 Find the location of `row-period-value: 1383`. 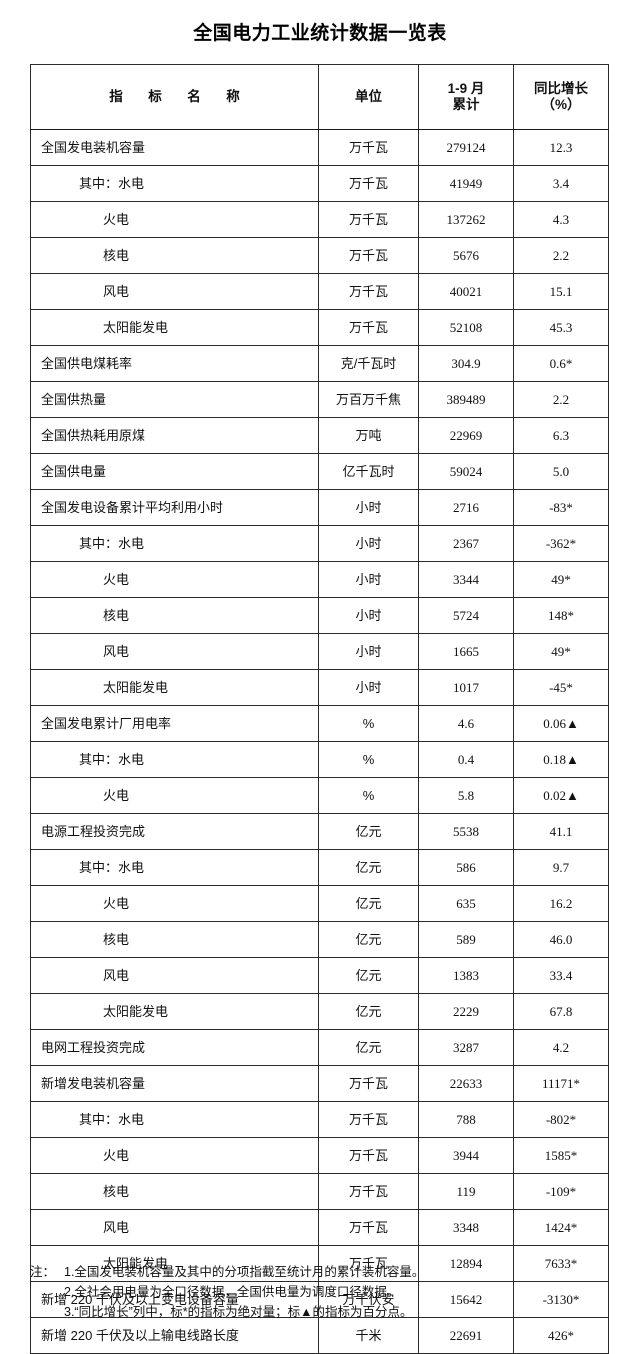

row-period-value: 1383 is located at coordinates (466, 975).